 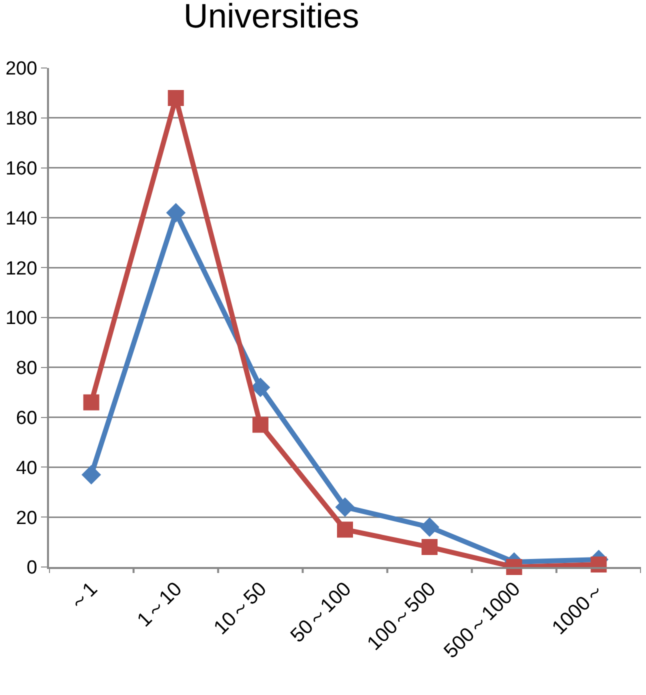 What do you see at coordinates (21, 319) in the screenshot?
I see `y-tick-label: 100` at bounding box center [21, 319].